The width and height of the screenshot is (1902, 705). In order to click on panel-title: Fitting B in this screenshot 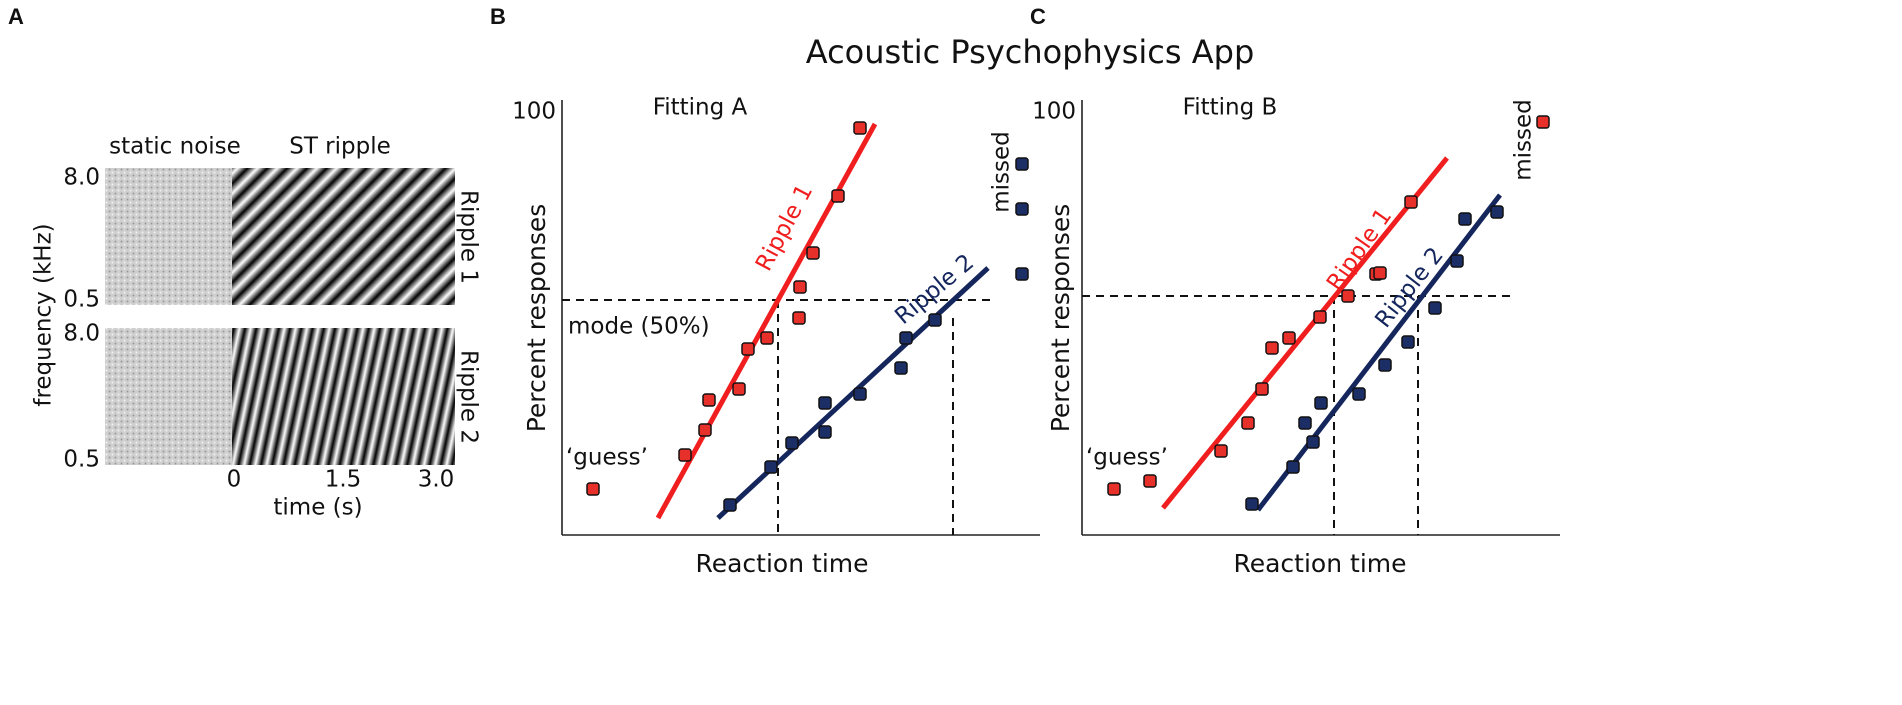, I will do `click(1230, 108)`.